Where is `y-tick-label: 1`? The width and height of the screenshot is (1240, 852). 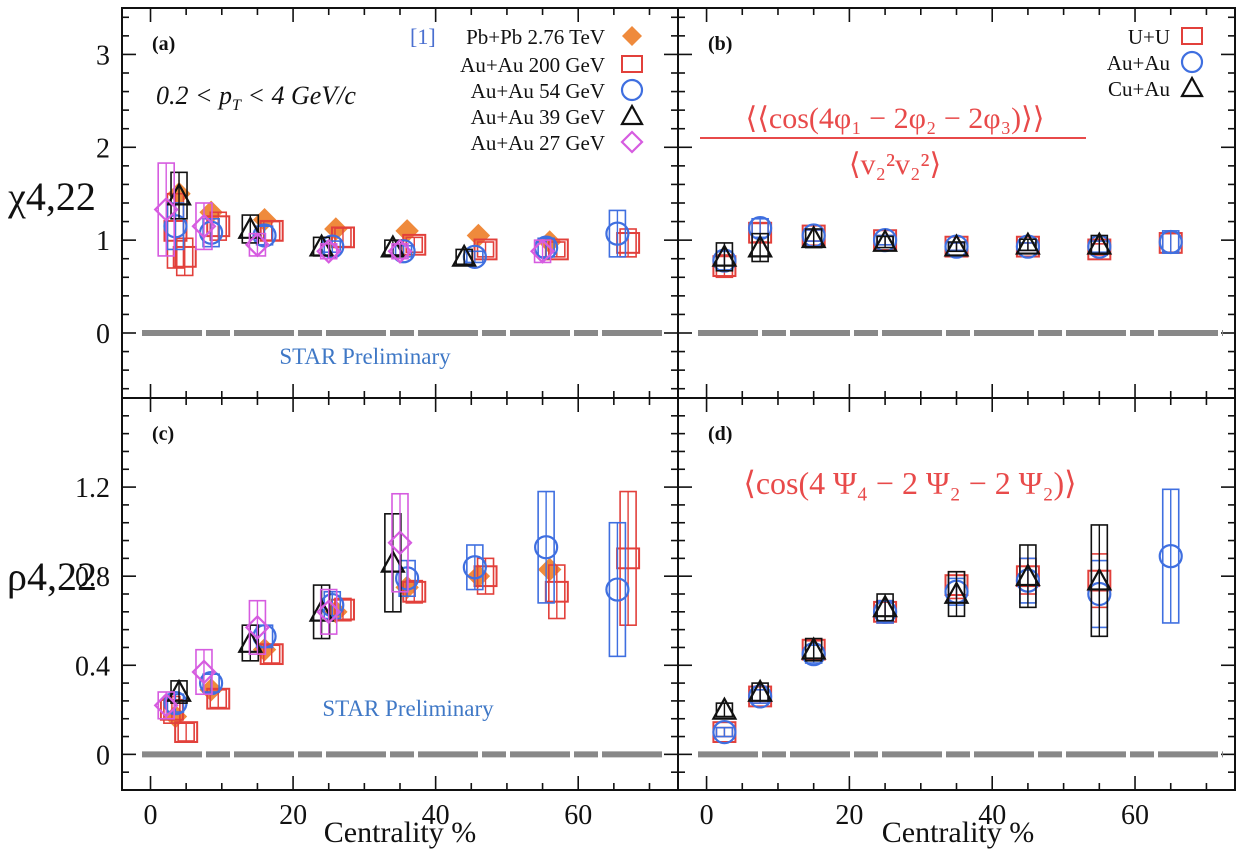
y-tick-label: 1 is located at coordinates (103, 241).